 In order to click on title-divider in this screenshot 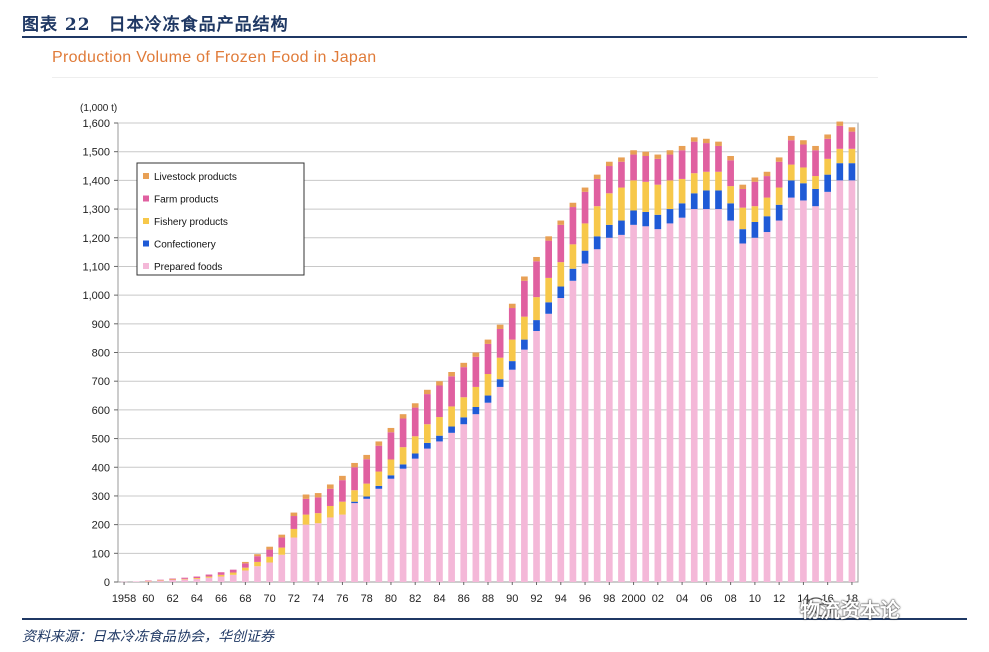, I will do `click(465, 77)`.